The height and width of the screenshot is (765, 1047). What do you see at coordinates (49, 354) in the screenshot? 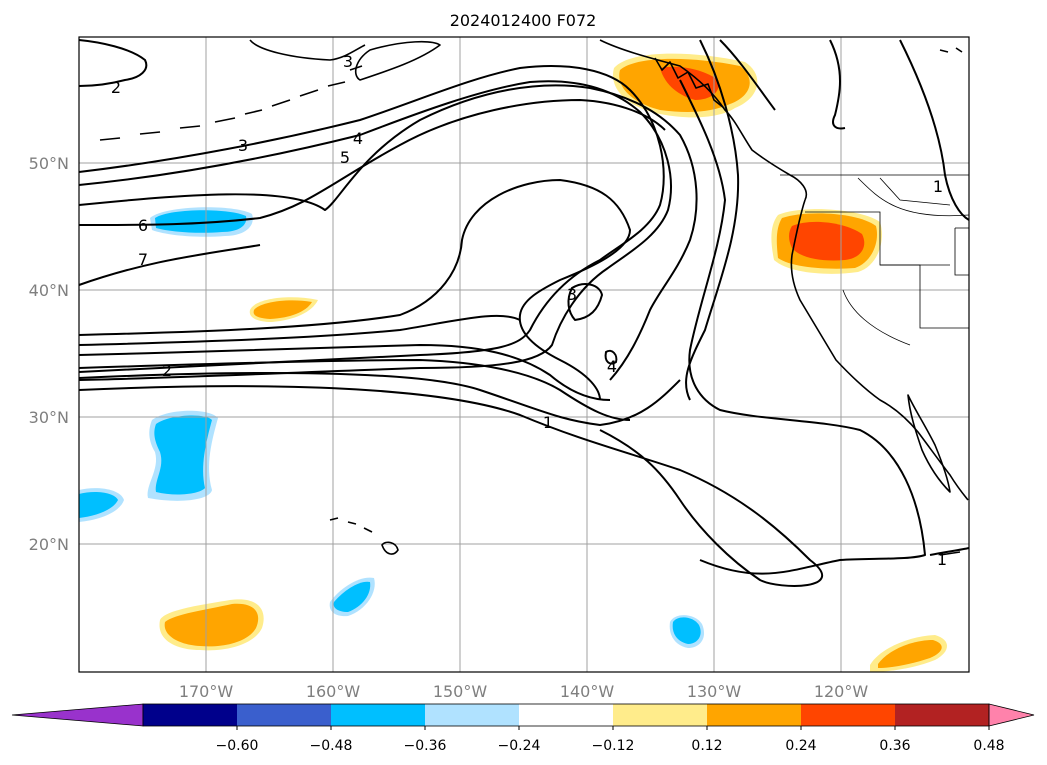
I see `latitude-labels: 50°N 40°N 30°N 20°N` at bounding box center [49, 354].